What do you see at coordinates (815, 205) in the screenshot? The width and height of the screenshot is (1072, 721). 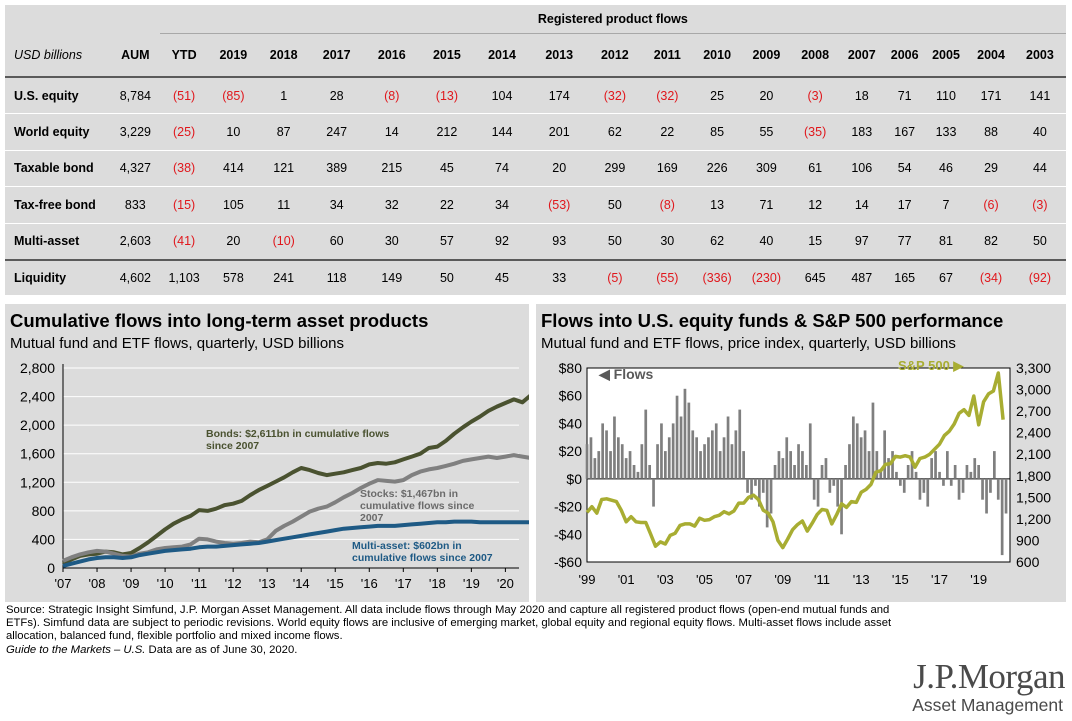 I see `table-cell: 12` at bounding box center [815, 205].